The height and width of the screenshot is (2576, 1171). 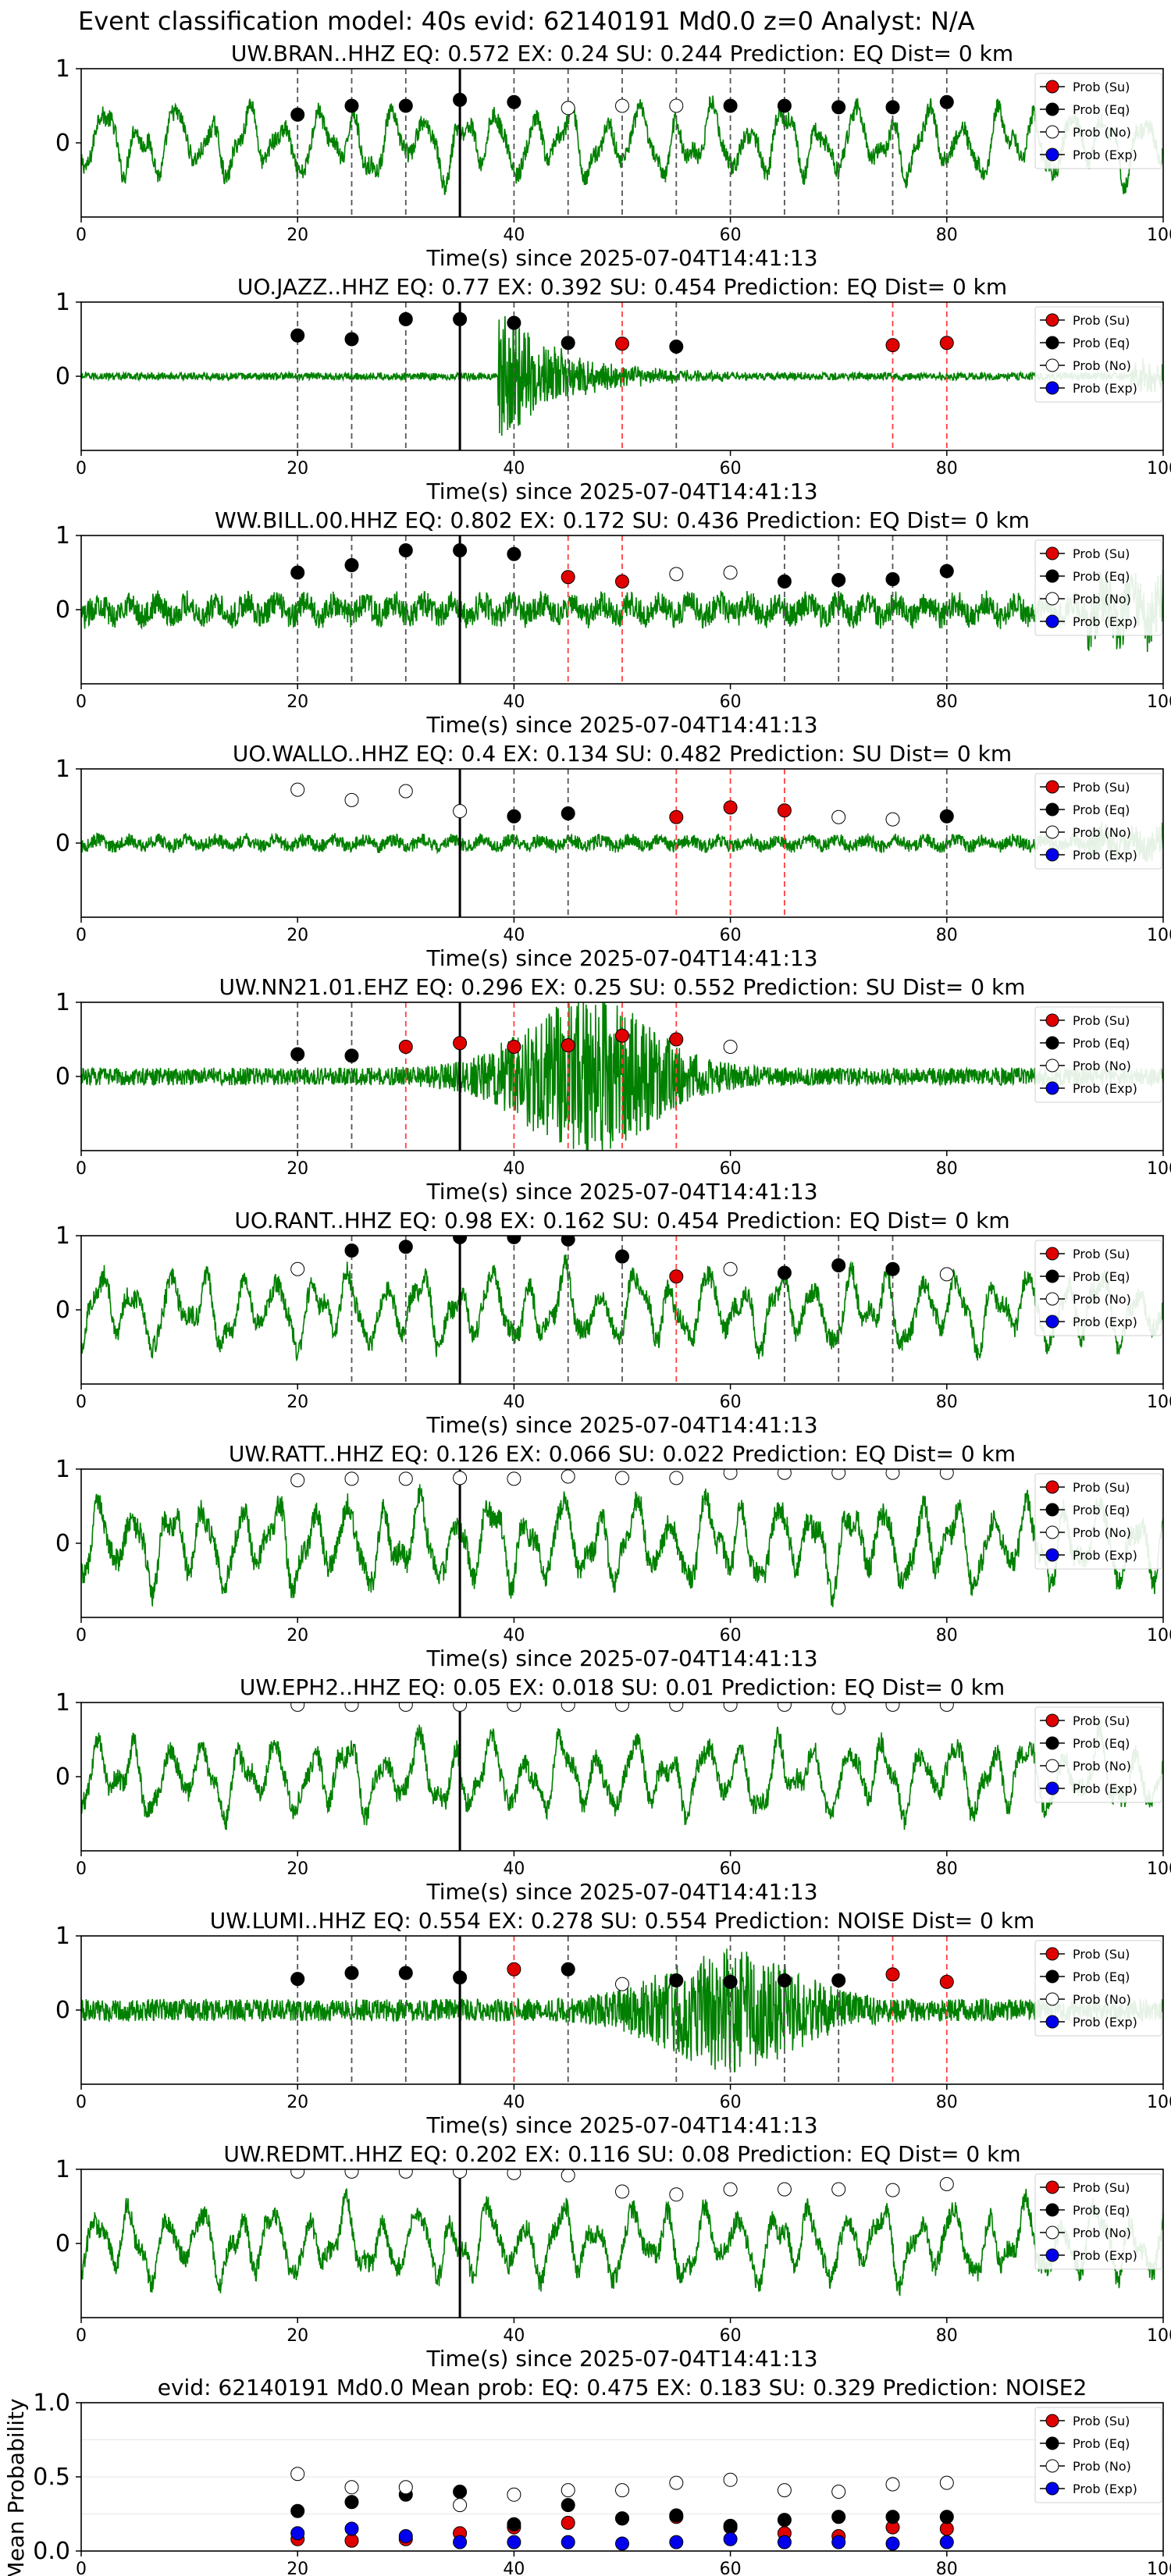 What do you see at coordinates (62, 1236) in the screenshot?
I see `y-tick-label: 1` at bounding box center [62, 1236].